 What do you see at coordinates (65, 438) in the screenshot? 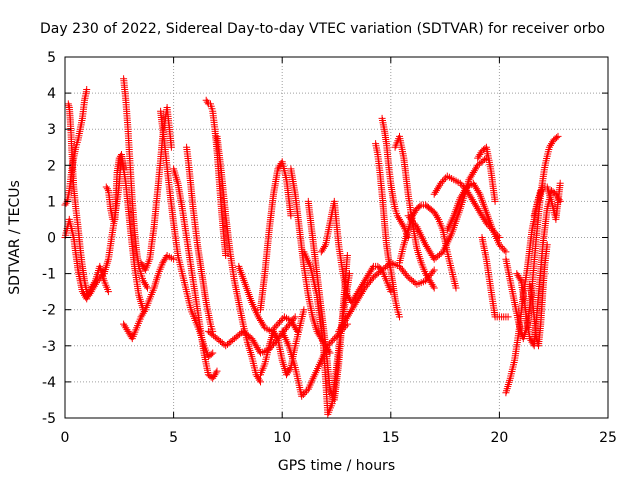
I see `x-tick-label: 0` at bounding box center [65, 438].